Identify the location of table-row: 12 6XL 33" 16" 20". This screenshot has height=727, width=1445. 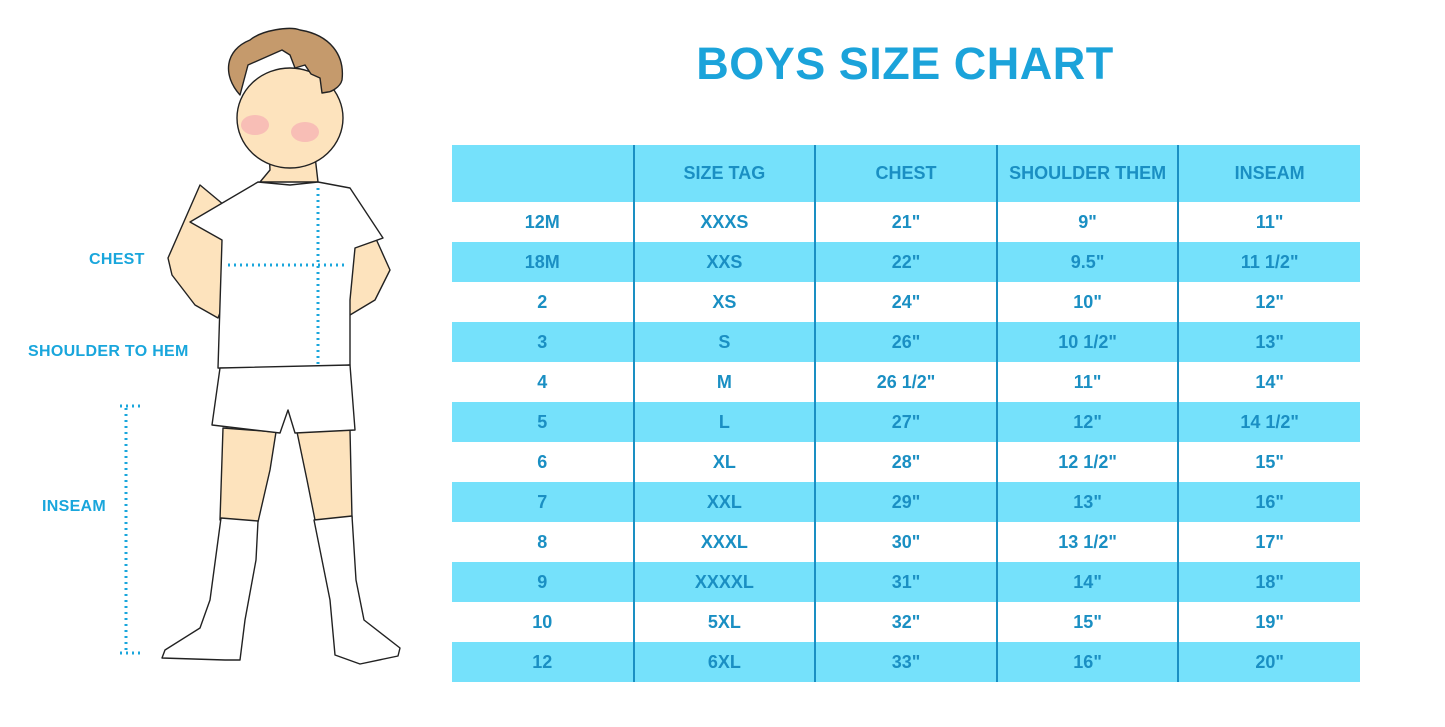
(906, 662).